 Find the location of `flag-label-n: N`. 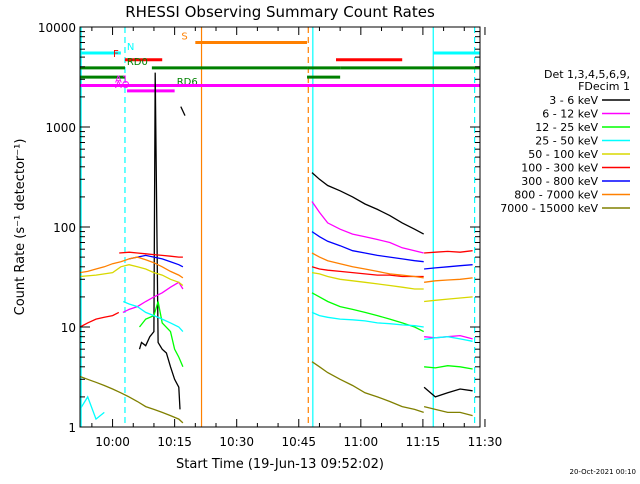

flag-label-n: N is located at coordinates (130, 47).